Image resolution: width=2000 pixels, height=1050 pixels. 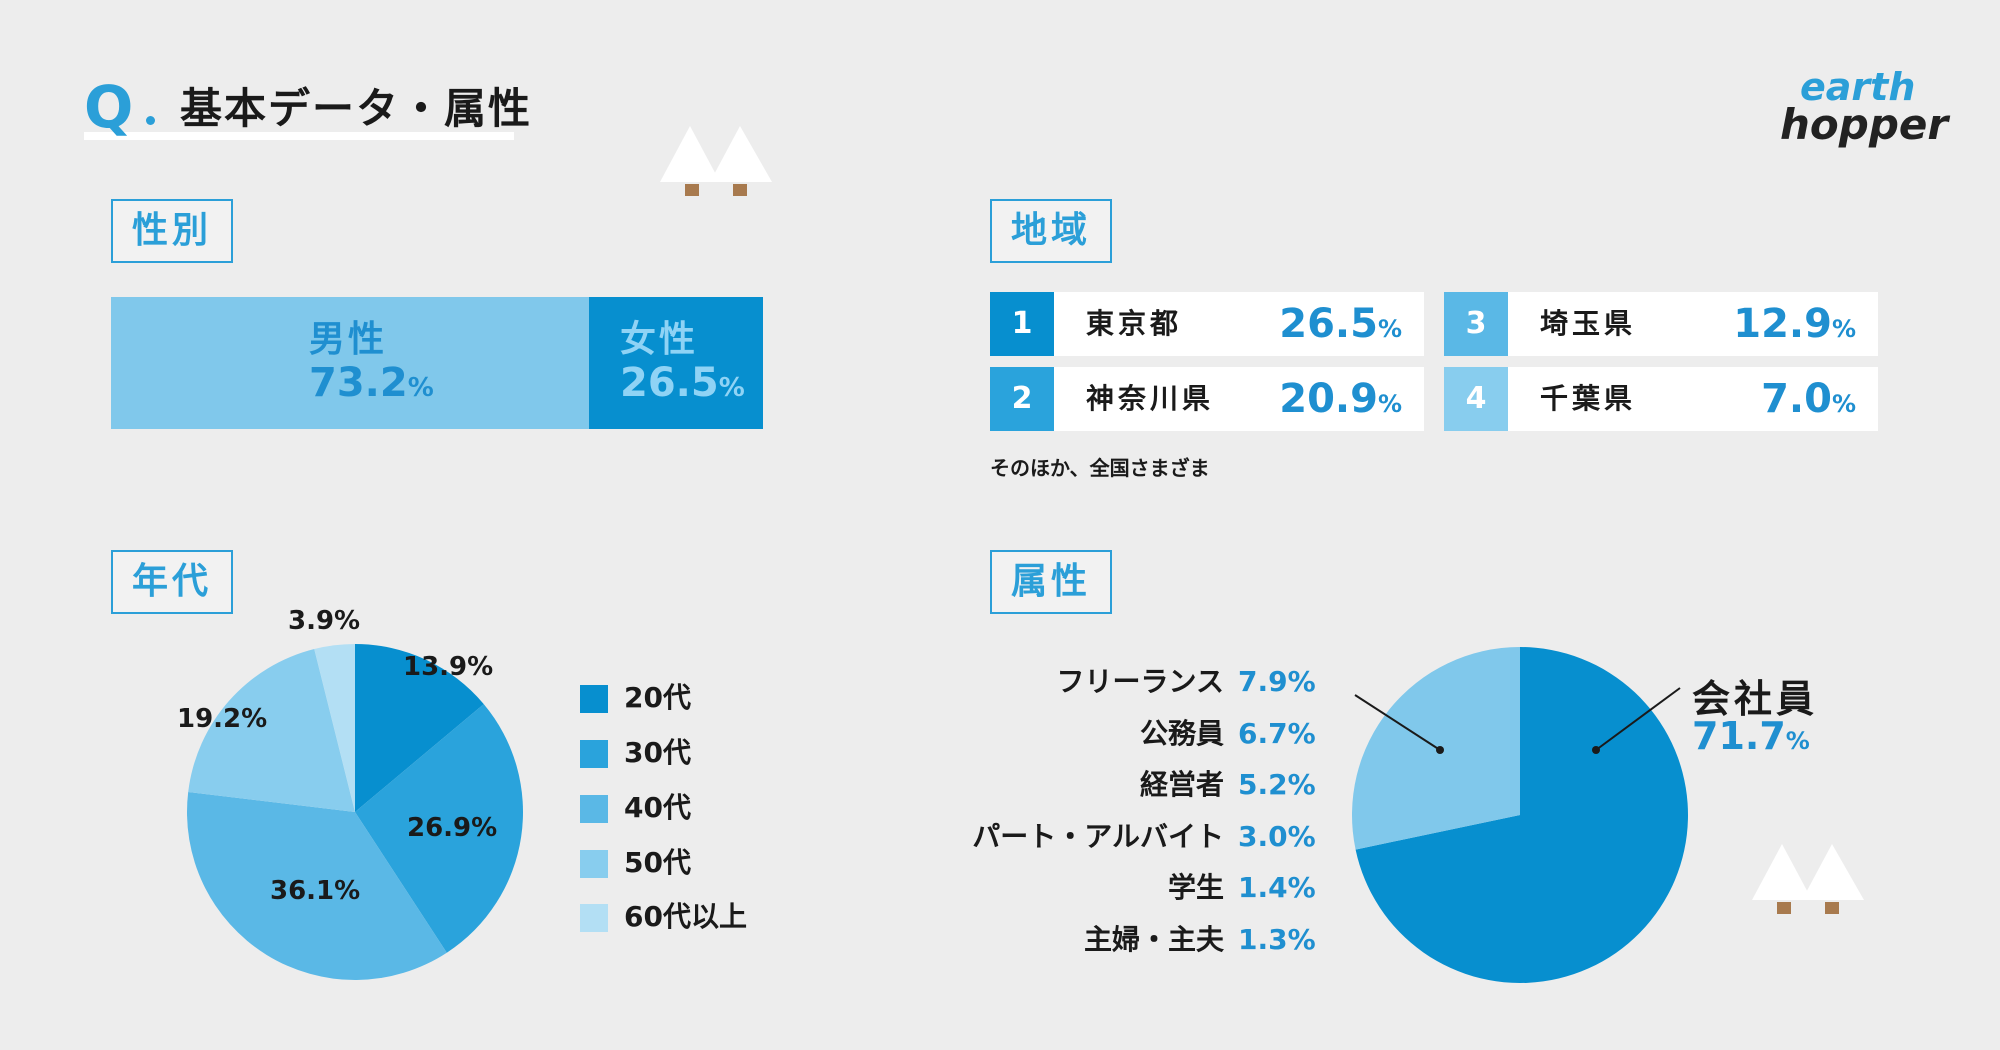 What do you see at coordinates (324, 621) in the screenshot?
I see `age-slice-label-60s: 3.9%` at bounding box center [324, 621].